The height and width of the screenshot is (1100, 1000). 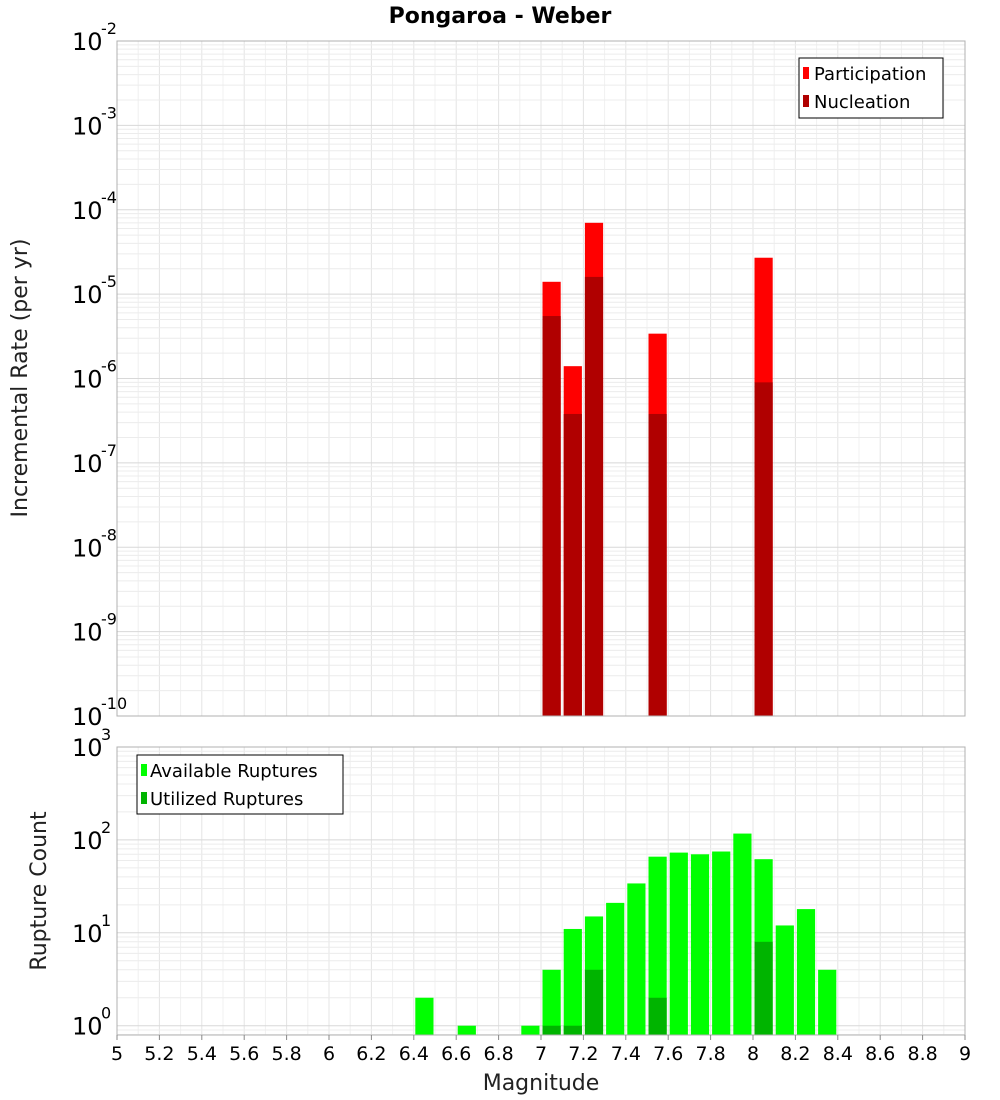 What do you see at coordinates (244, 1054) in the screenshot?
I see `x-tick-label: 5.6` at bounding box center [244, 1054].